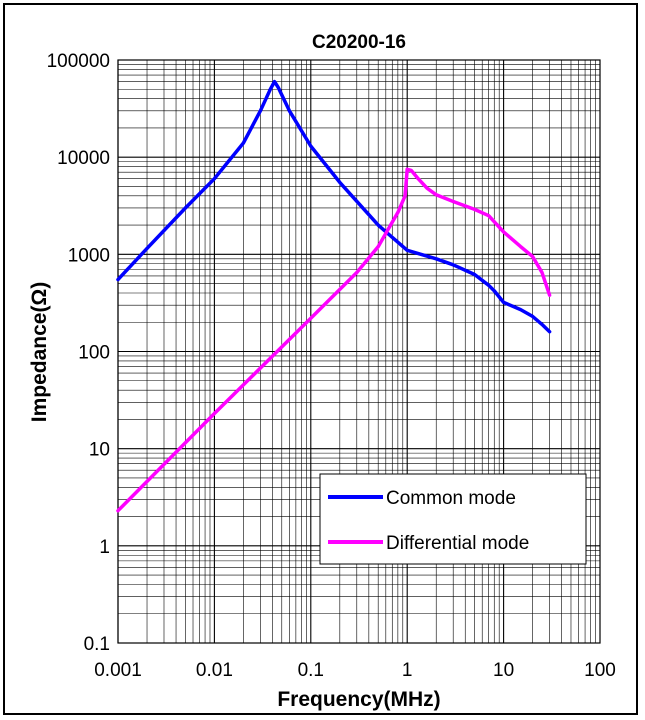 This screenshot has width=645, height=720. Describe the element at coordinates (78, 61) in the screenshot. I see `y-tick-label: 100000` at that location.